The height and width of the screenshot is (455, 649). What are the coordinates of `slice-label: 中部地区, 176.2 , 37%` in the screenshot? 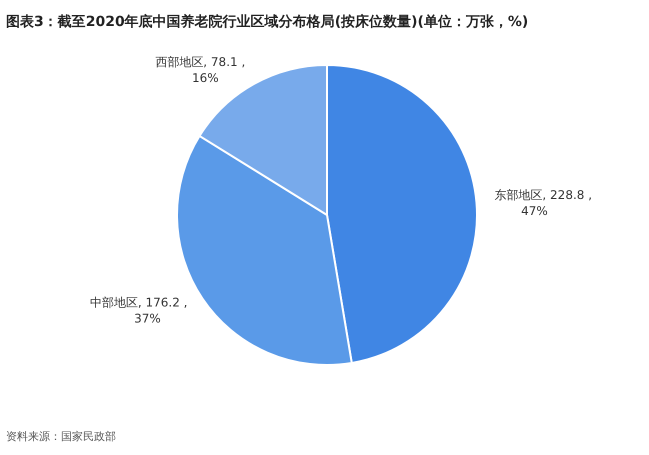 It's located at (139, 311).